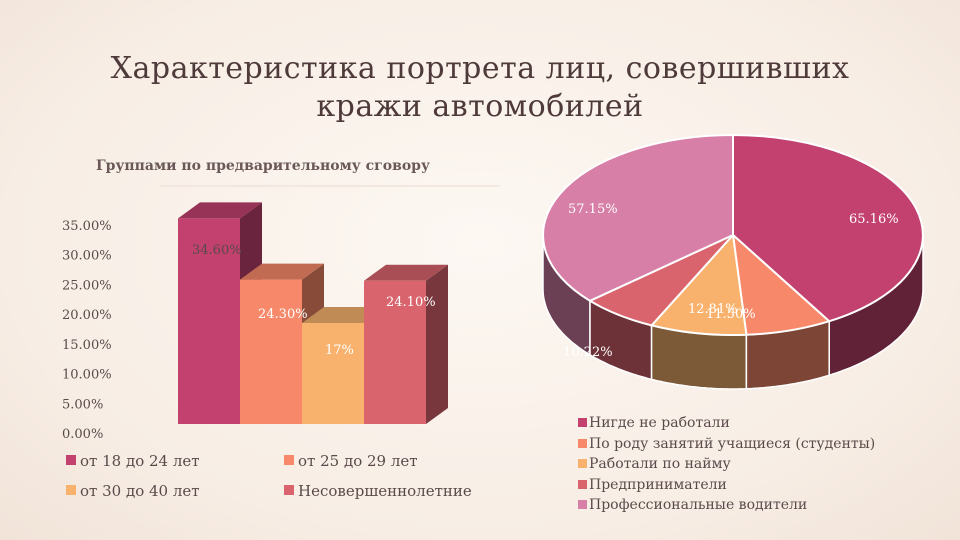  I want to click on legend-label: Предприниматели, so click(658, 484).